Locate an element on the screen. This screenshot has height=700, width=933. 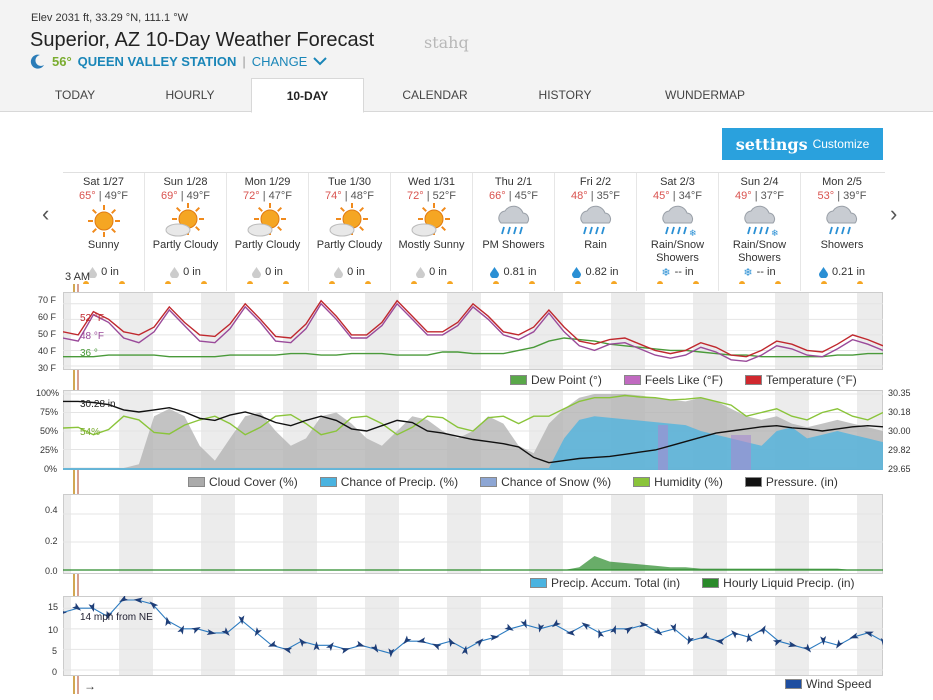
page-title: Superior, AZ 10-Day Weather Forecast is located at coordinates (202, 40).